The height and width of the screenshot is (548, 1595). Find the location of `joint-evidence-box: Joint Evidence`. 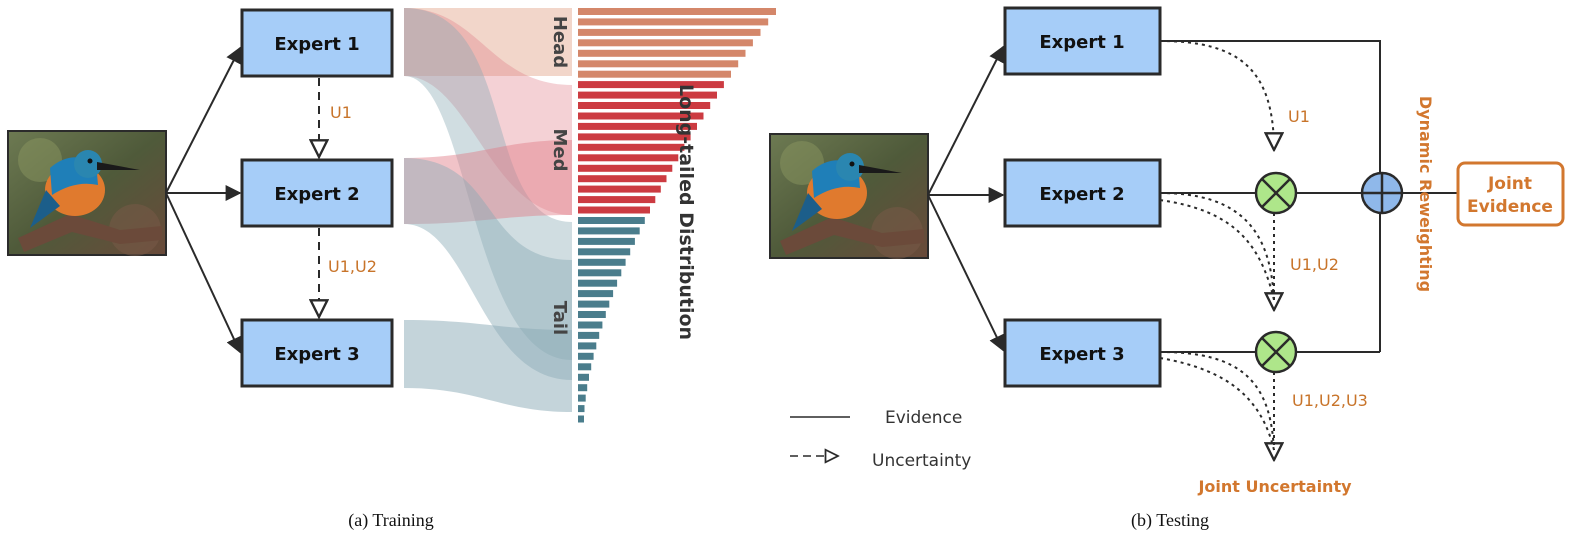

joint-evidence-box: Joint Evidence is located at coordinates (1510, 194).